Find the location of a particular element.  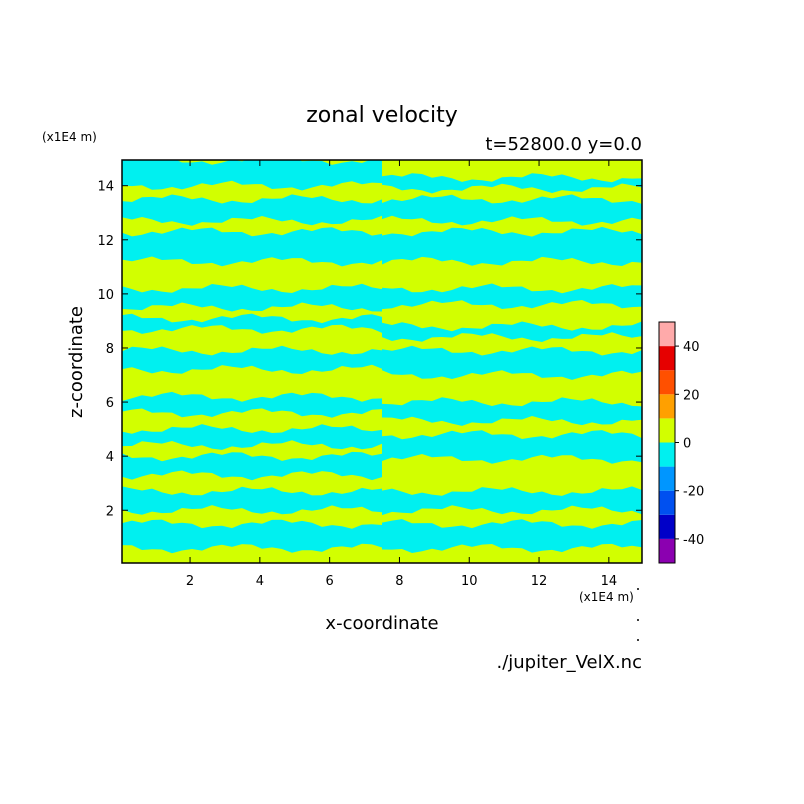

x-tick-label: 2 is located at coordinates (190, 581).